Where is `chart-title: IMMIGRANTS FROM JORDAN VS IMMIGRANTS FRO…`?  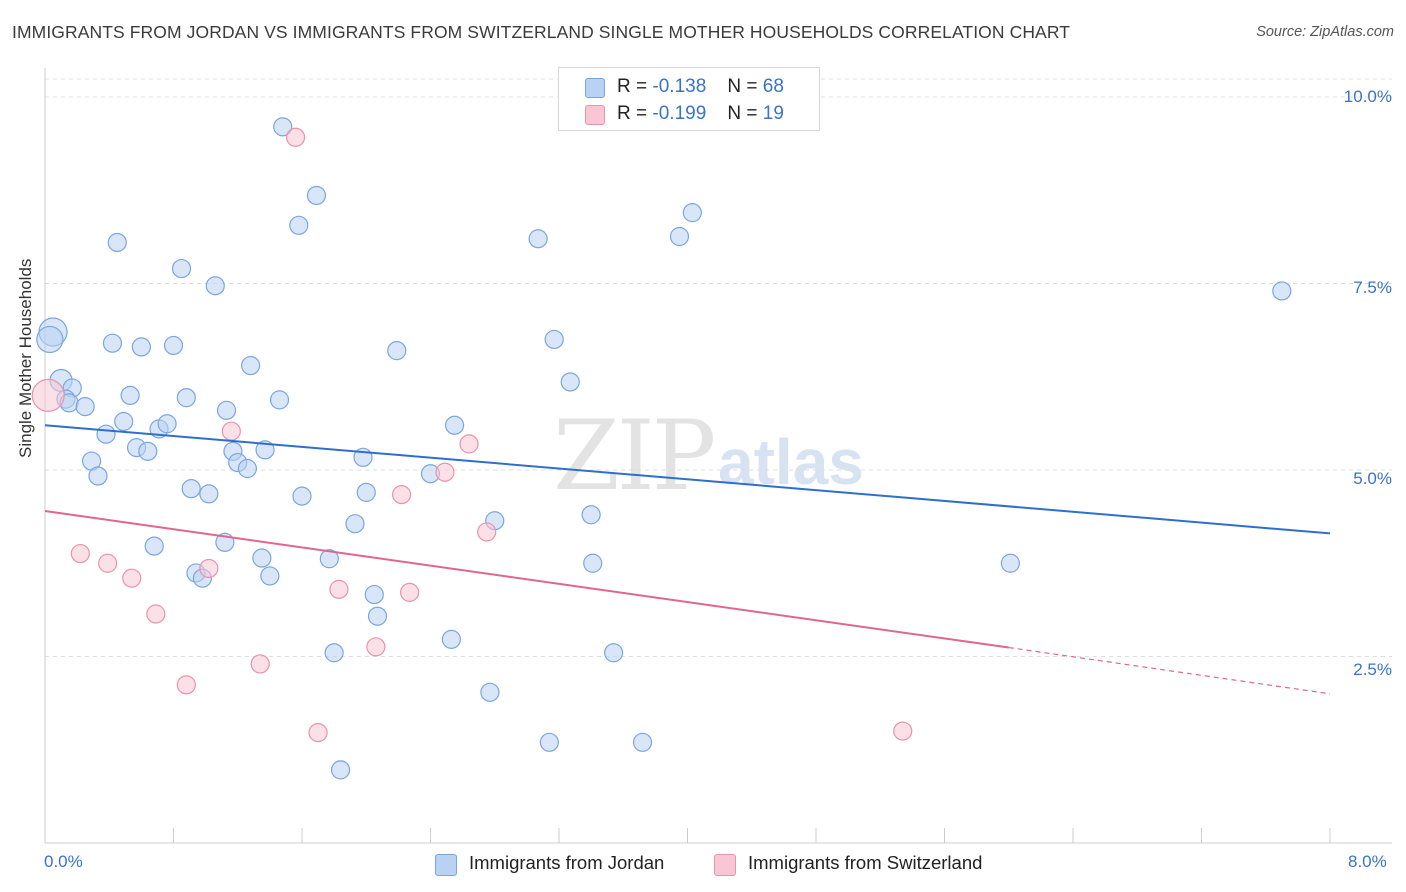 chart-title: IMMIGRANTS FROM JORDAN VS IMMIGRANTS FRO… is located at coordinates (541, 32).